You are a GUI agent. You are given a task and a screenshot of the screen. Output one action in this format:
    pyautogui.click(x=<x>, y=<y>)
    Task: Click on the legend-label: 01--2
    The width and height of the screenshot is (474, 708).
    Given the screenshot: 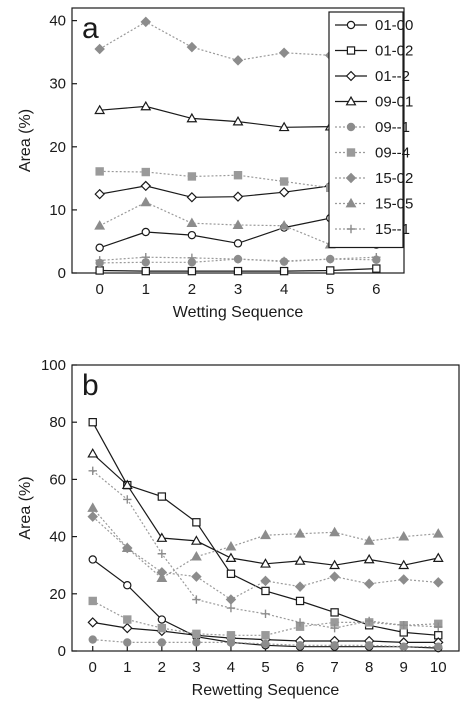 What is the action you would take?
    pyautogui.click(x=392, y=76)
    